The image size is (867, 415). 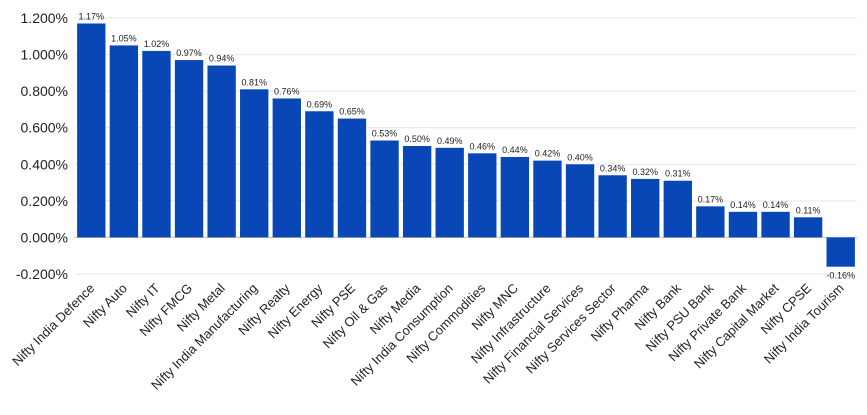 What do you see at coordinates (808, 210) in the screenshot?
I see `data-label: 0.11%` at bounding box center [808, 210].